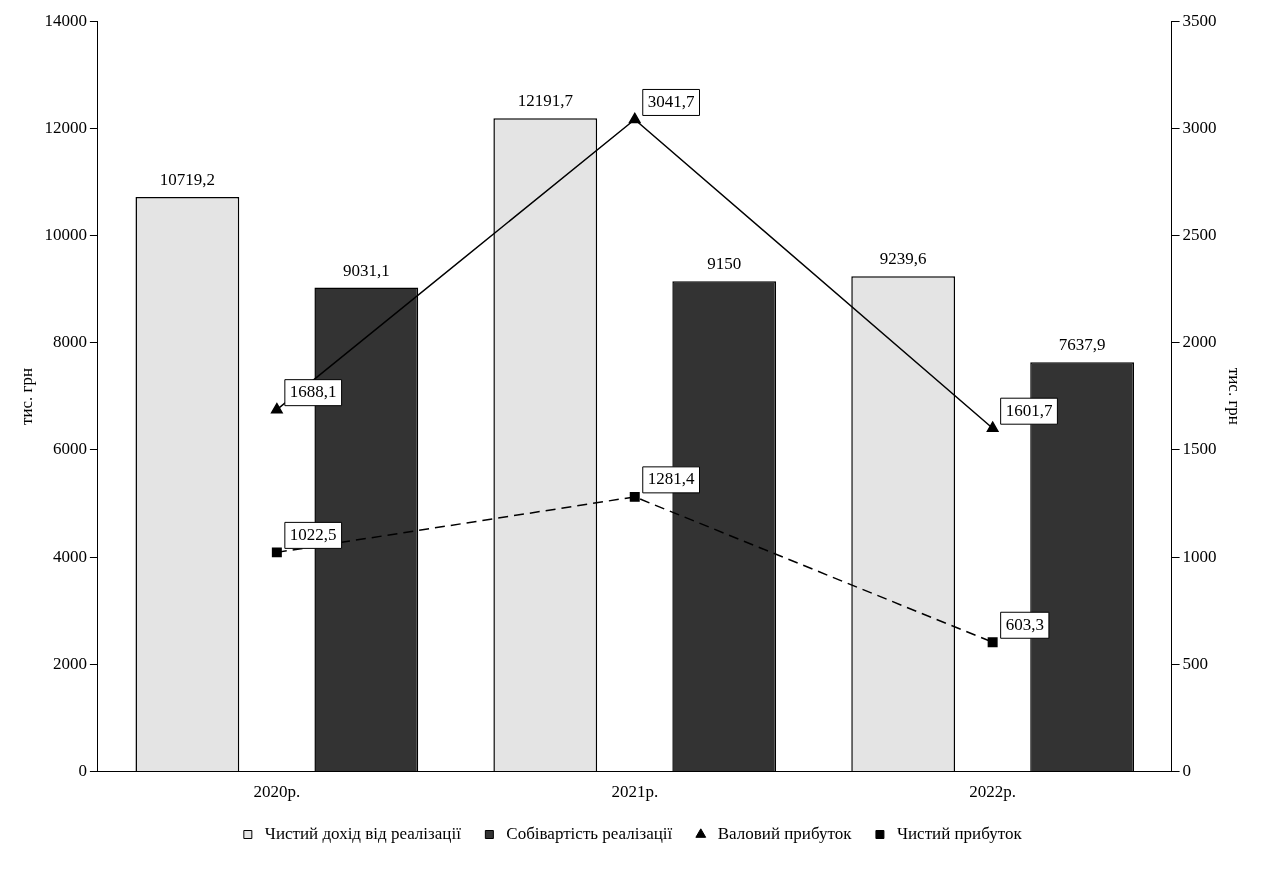 Image resolution: width=1273 pixels, height=870 pixels. What do you see at coordinates (903, 259) in the screenshot?
I see `data-label: 9239,6` at bounding box center [903, 259].